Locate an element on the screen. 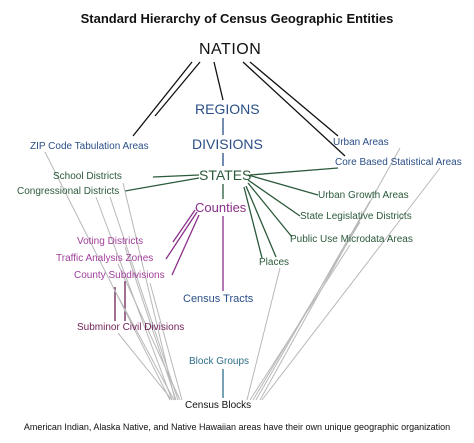 The width and height of the screenshot is (474, 443). node-block-groups: Block Groups is located at coordinates (219, 361).